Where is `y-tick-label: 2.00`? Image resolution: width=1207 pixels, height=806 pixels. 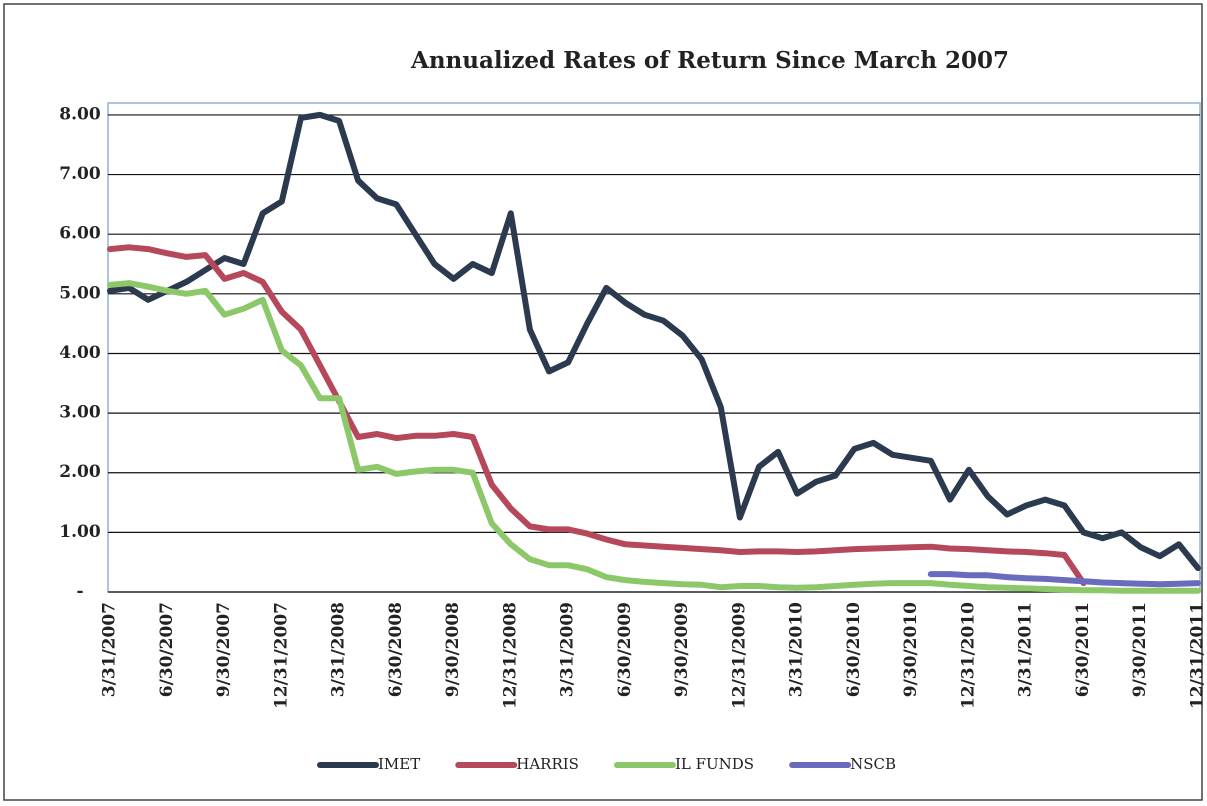
y-tick-label: 2.00 is located at coordinates (80, 472).